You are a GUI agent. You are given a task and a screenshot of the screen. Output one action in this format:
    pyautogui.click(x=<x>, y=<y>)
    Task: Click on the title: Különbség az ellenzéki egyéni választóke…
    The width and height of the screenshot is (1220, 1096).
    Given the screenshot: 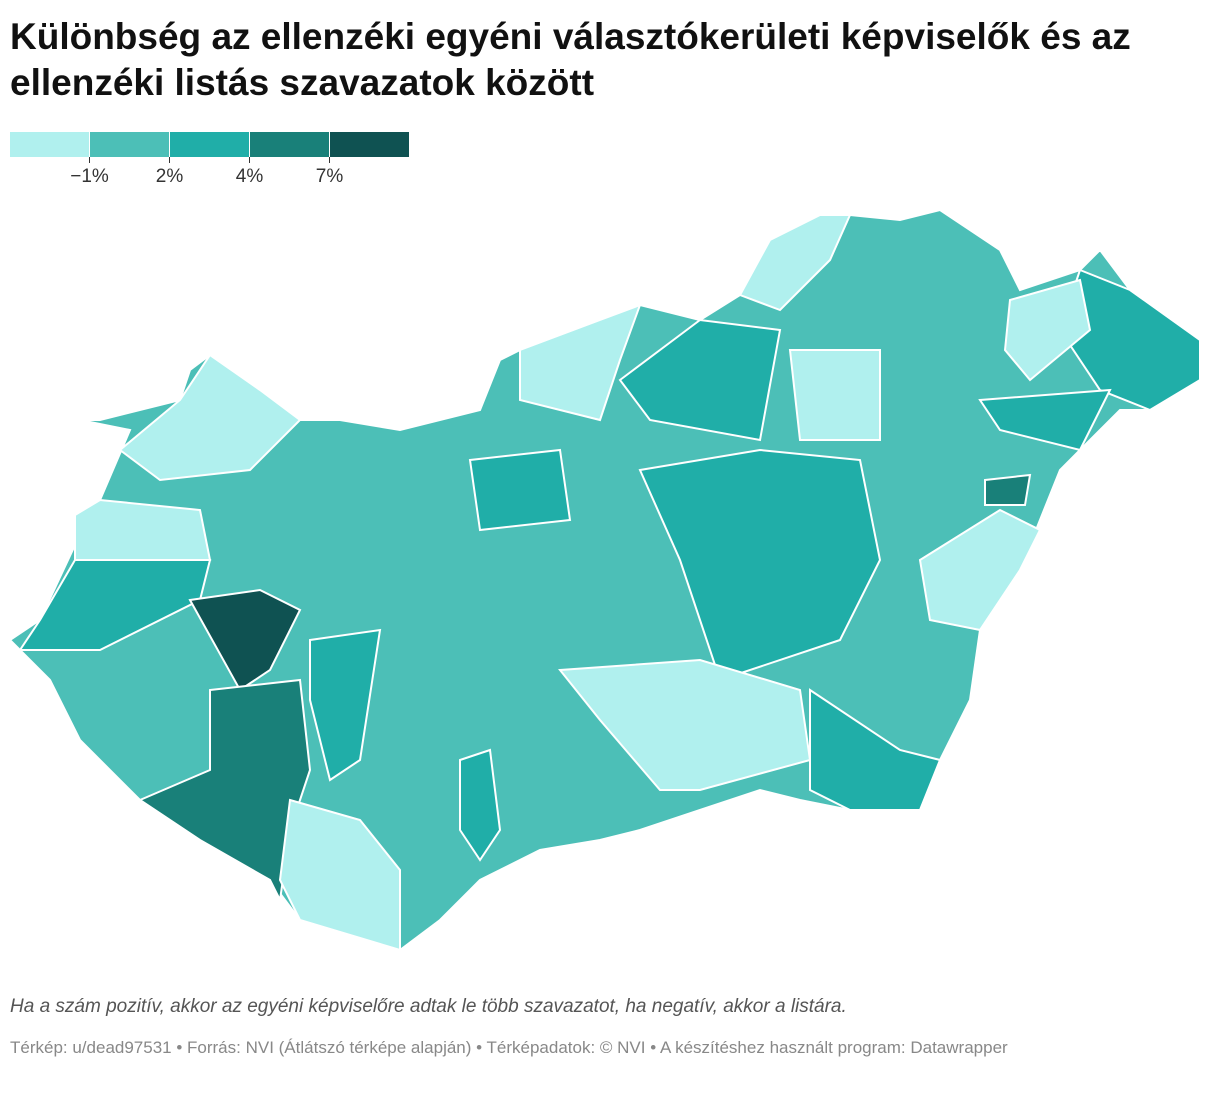 What is the action you would take?
    pyautogui.click(x=570, y=59)
    